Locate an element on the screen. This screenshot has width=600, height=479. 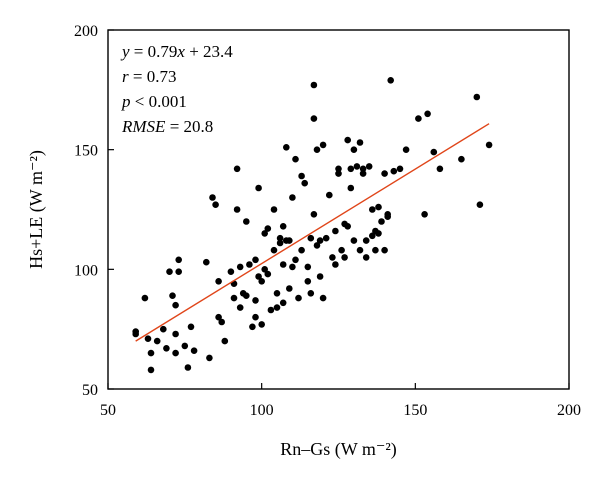
annotation-line-3: RMSE = 20.8 is located at coordinates (167, 126).